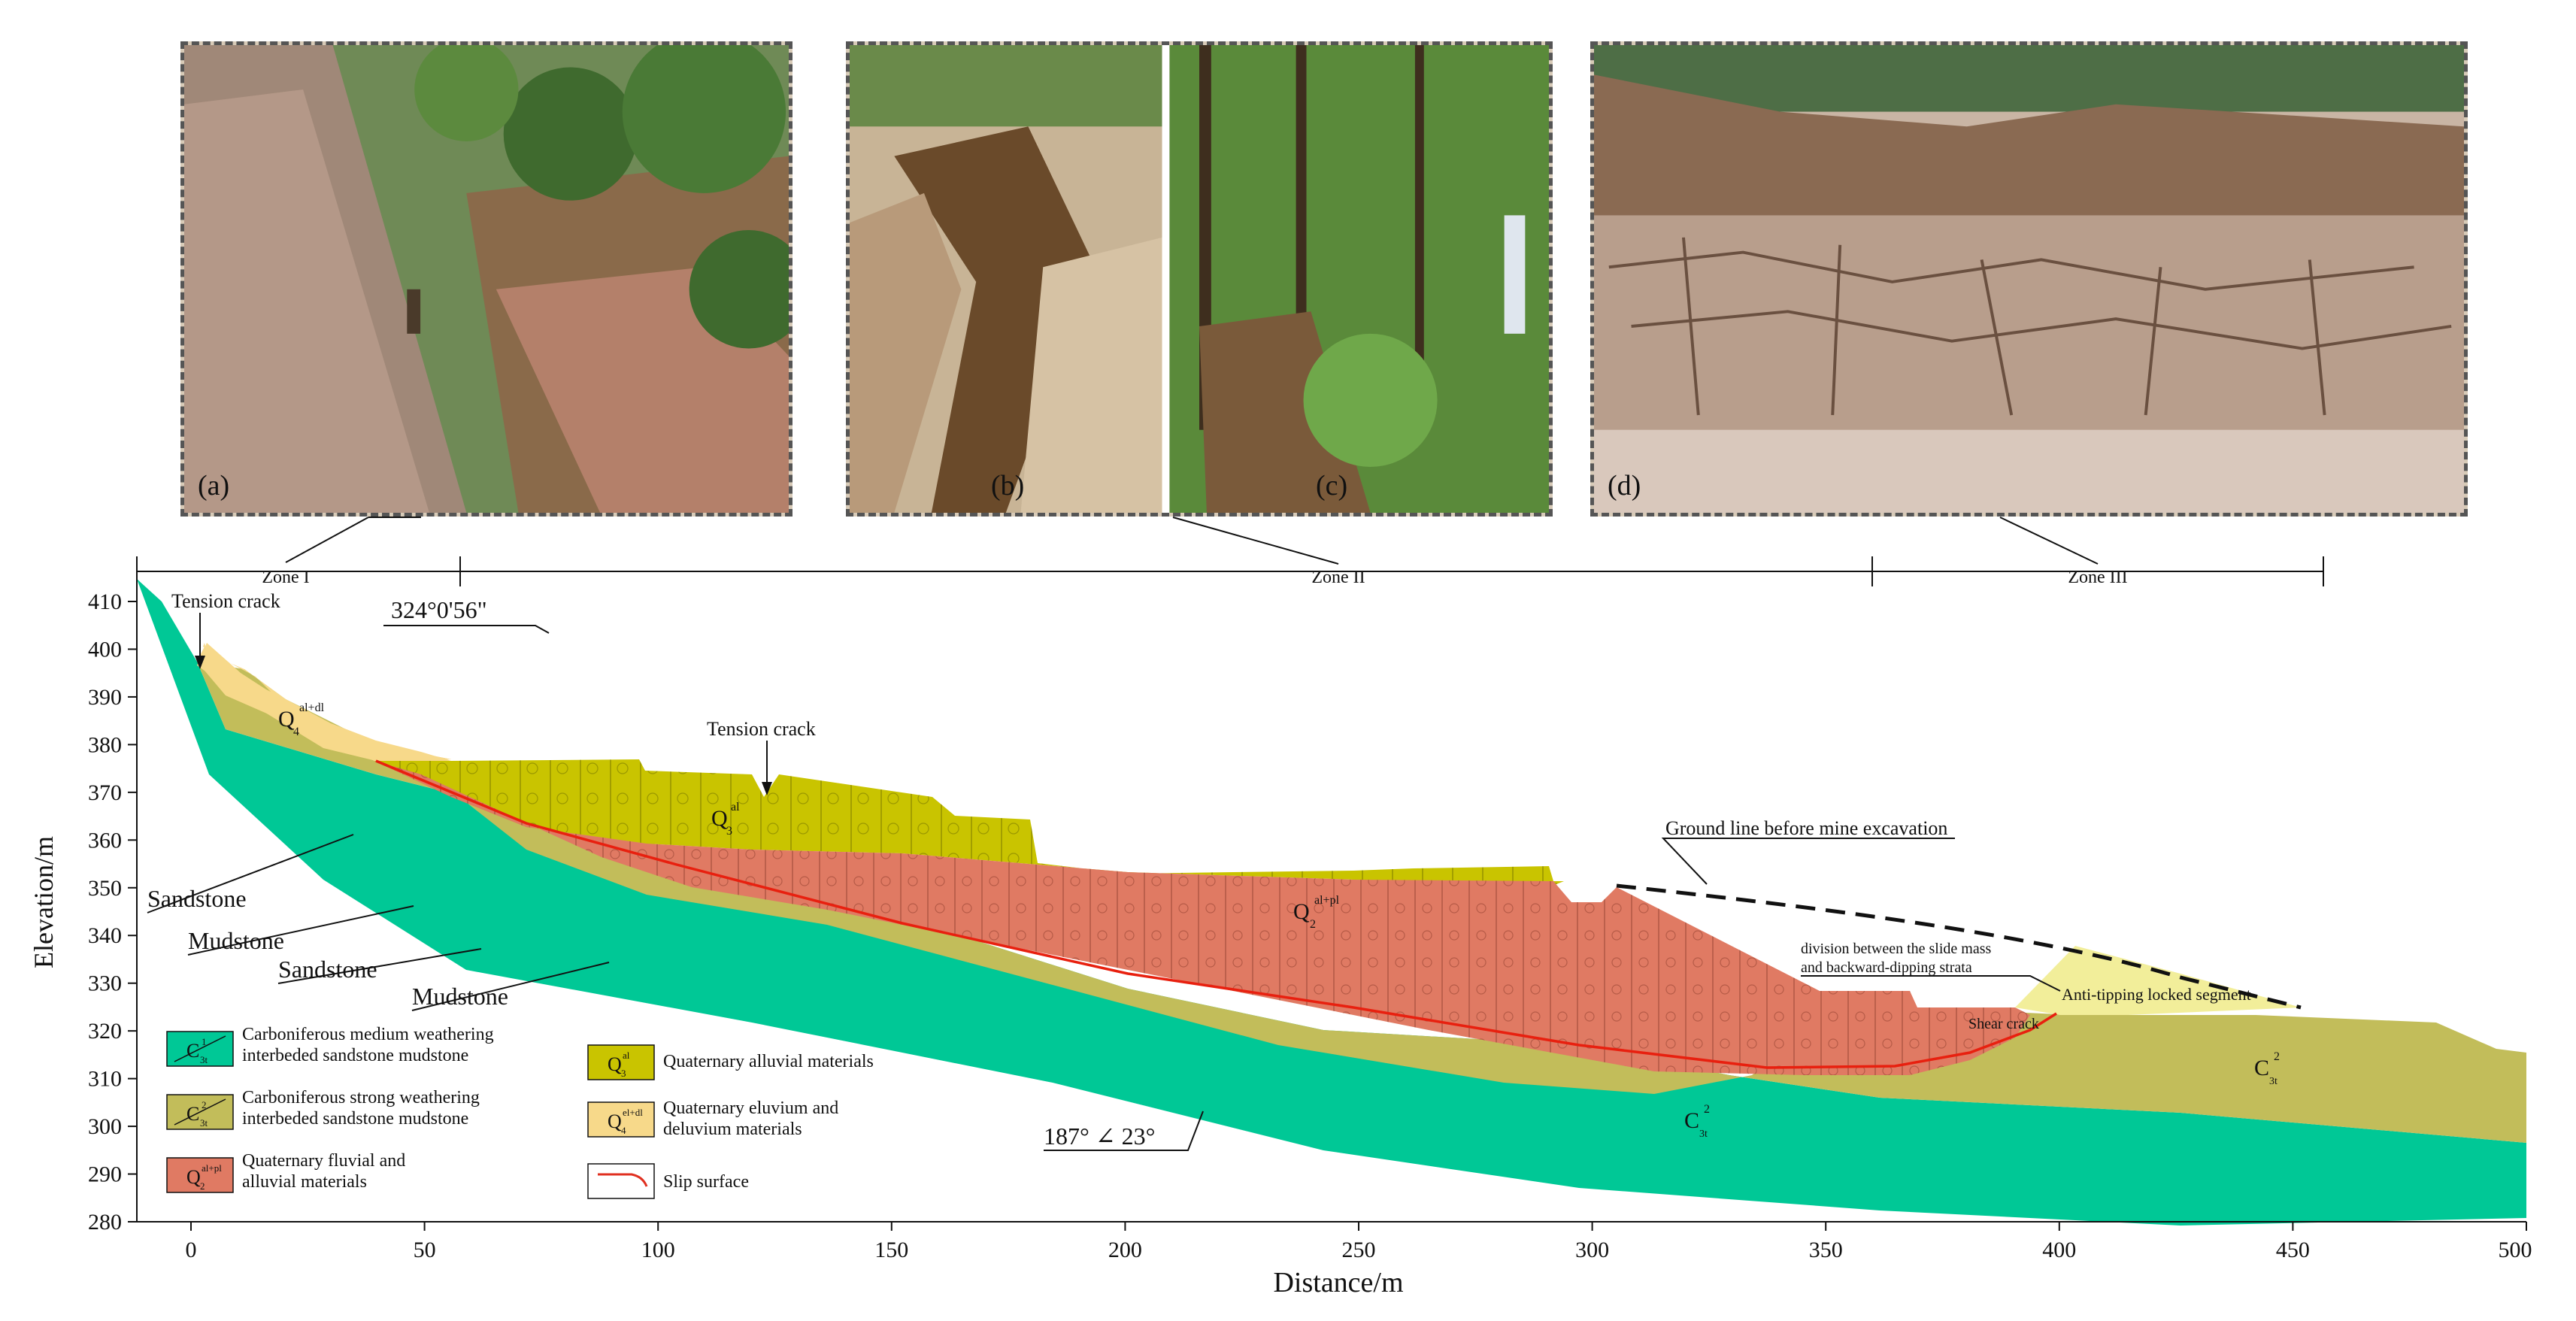  I want to click on ground-line-leader, so click(1808, 861).